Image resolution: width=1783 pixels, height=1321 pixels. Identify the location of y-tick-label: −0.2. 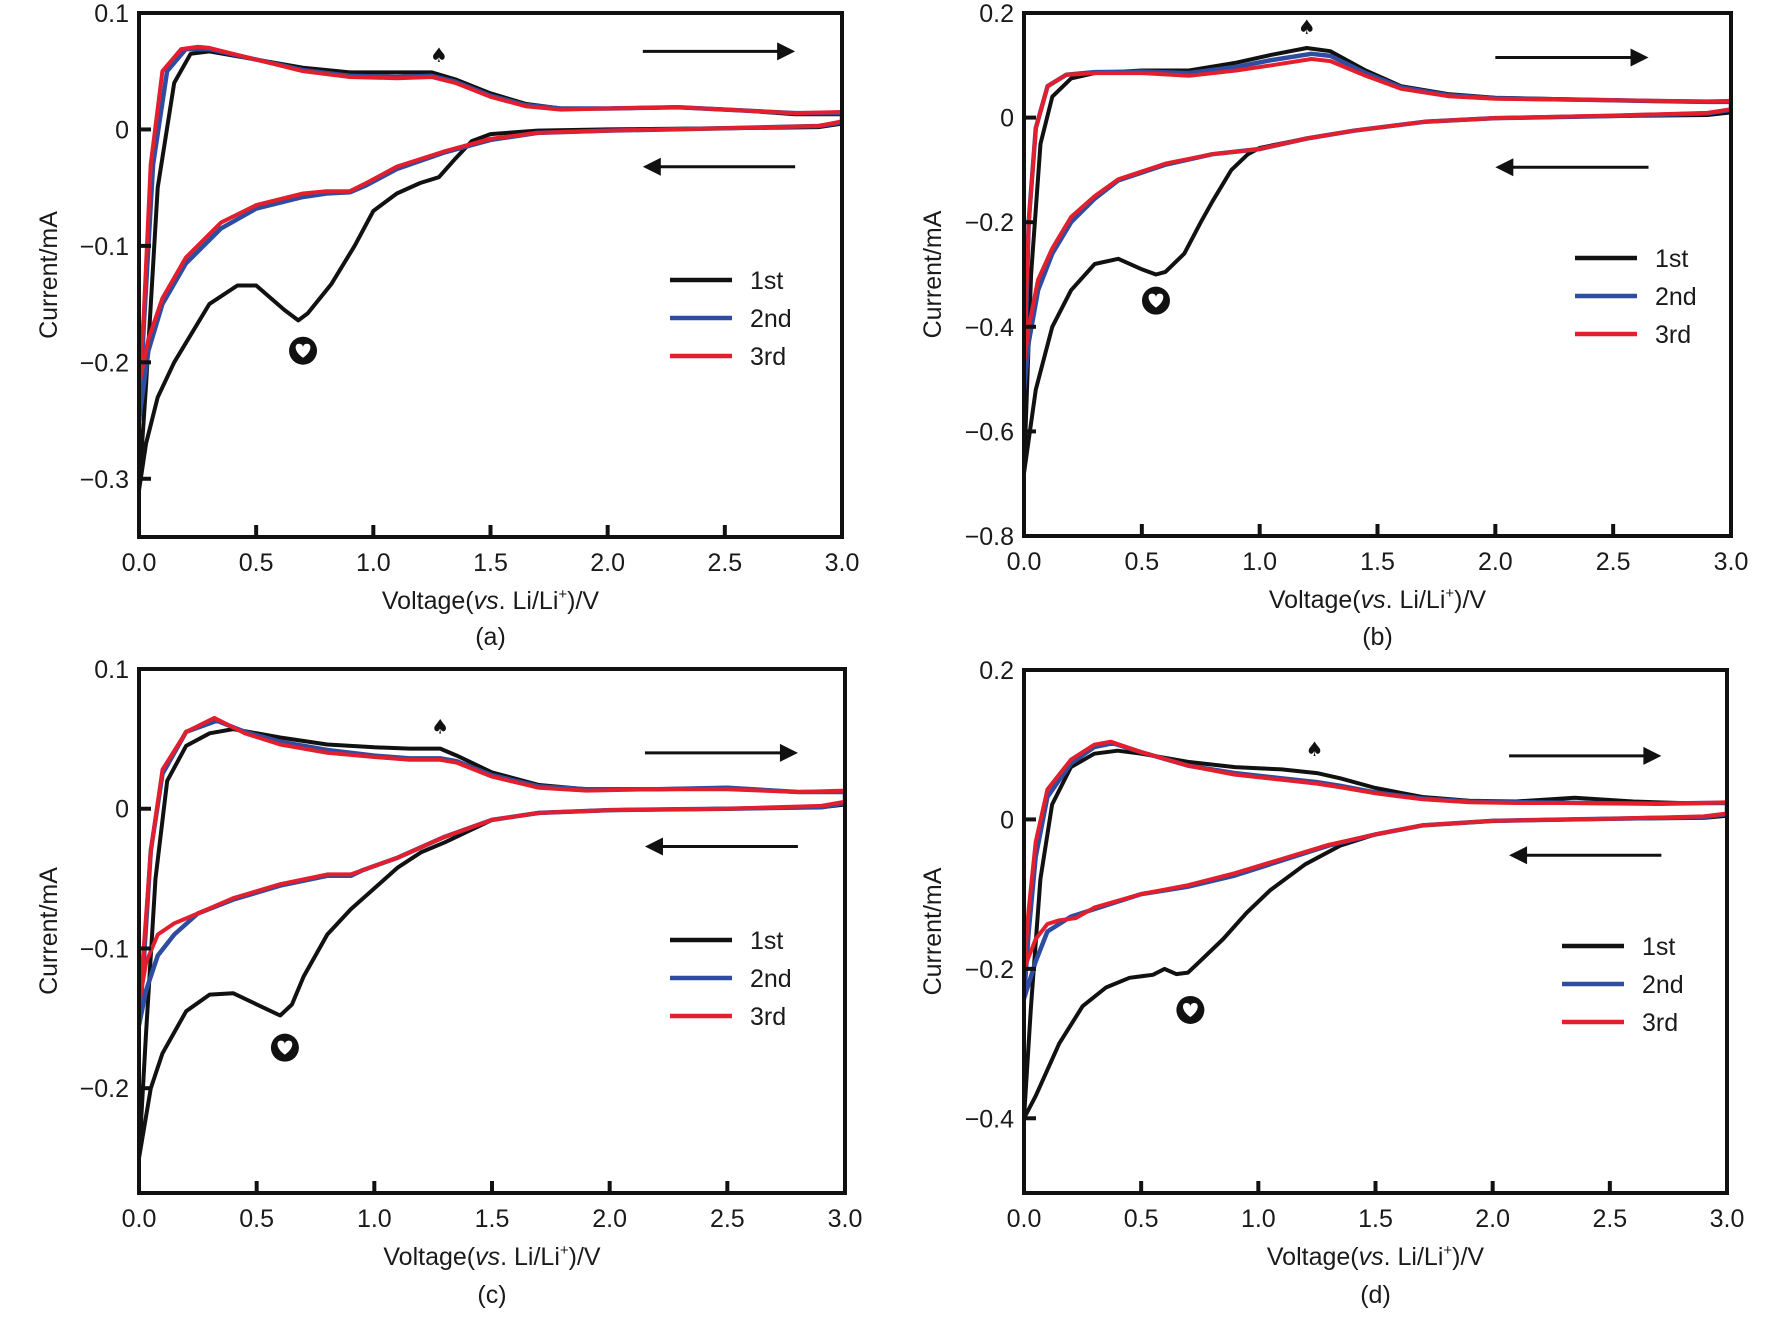
(104, 363).